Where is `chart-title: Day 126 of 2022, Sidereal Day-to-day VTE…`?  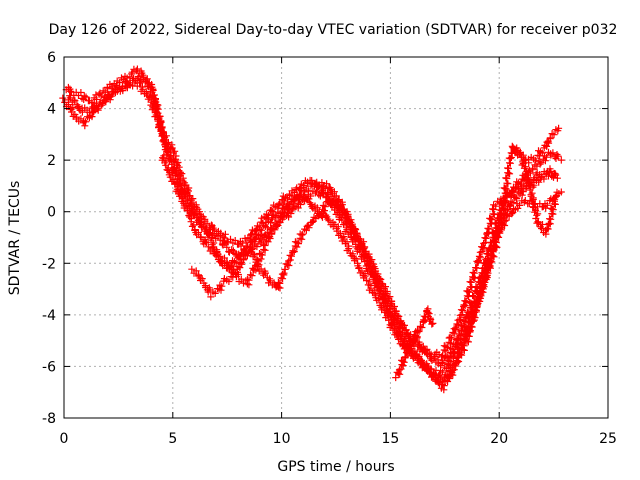 chart-title: Day 126 of 2022, Sidereal Day-to-day VTE… is located at coordinates (333, 30).